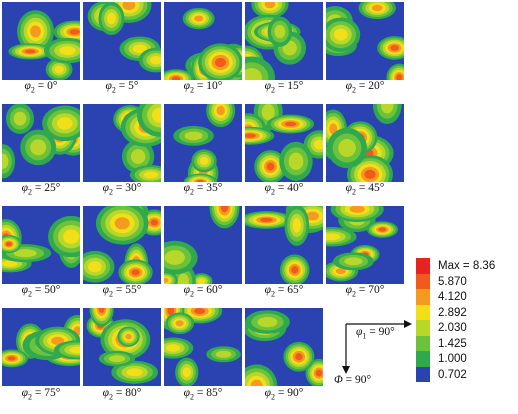 The height and width of the screenshot is (414, 518). Describe the element at coordinates (284, 291) in the screenshot. I see `panel-caption: φ2 = 65°` at that location.